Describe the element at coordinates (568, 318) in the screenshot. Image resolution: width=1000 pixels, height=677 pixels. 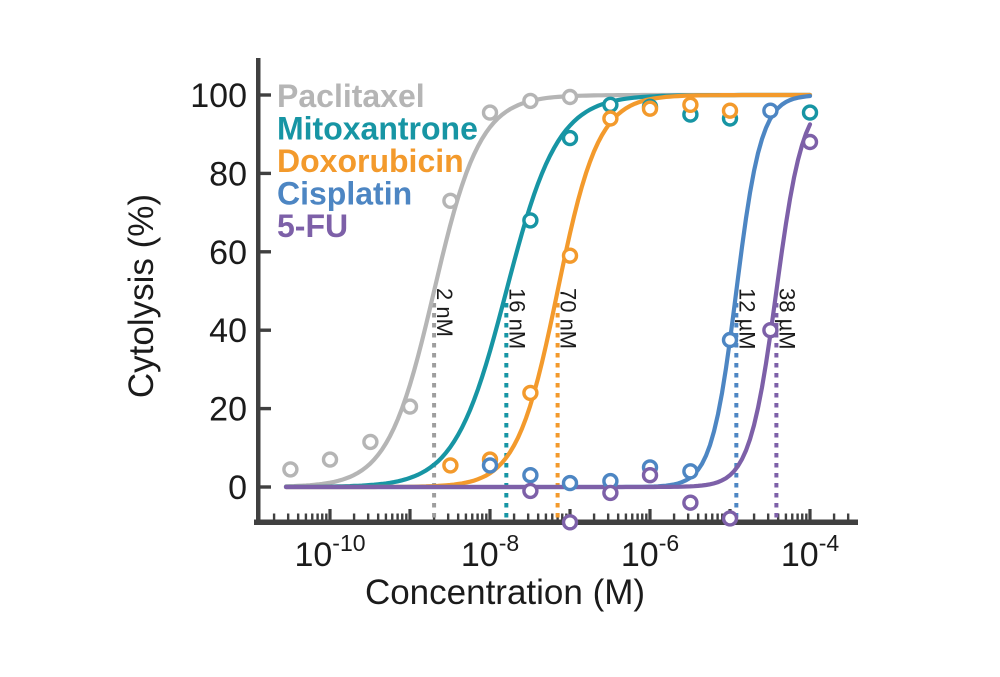
I see `ec50-label-doxorubicin: 70 nM` at that location.